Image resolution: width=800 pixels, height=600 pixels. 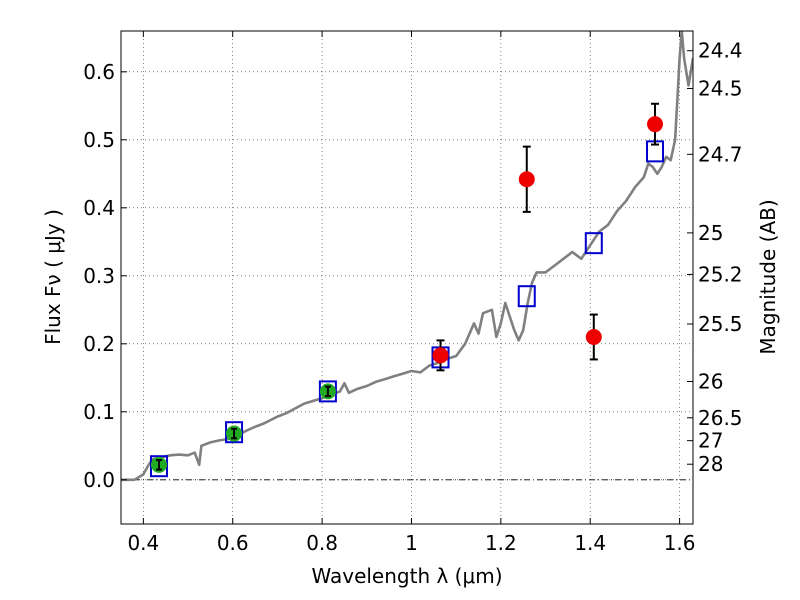 I want to click on x-axis-label: Wavelength λ (μm), so click(x=406, y=576).